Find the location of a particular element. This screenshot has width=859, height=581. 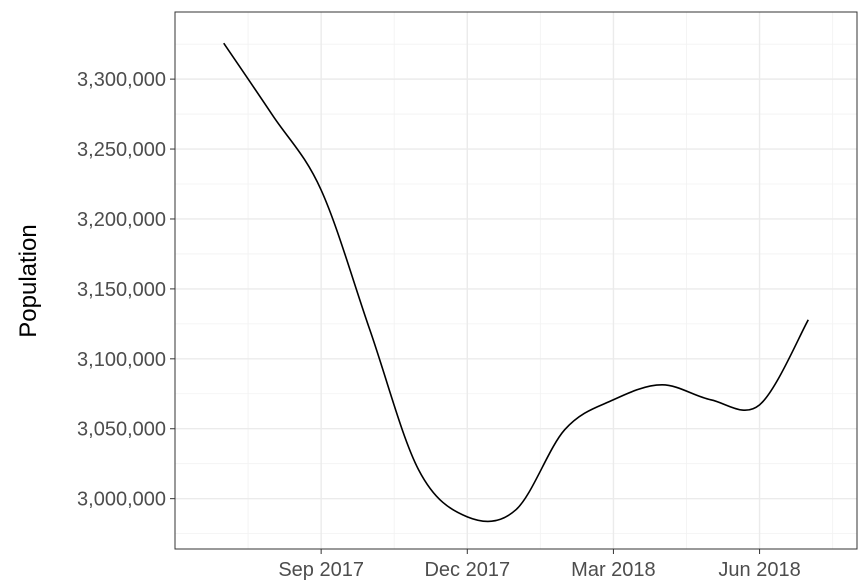

y-tick-label: 3,100,000 is located at coordinates (121, 360).